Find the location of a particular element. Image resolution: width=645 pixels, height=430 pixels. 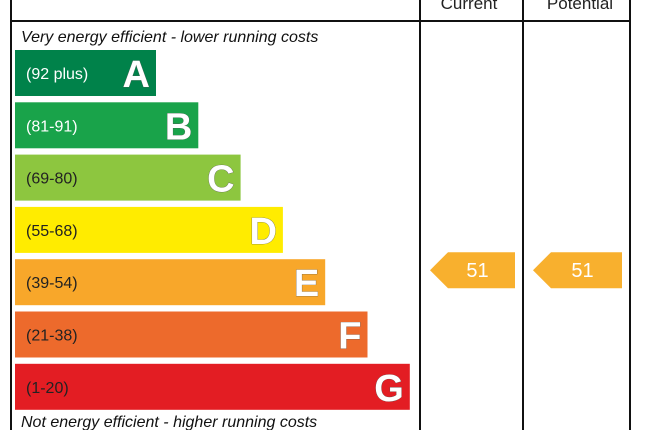

band-g-bar is located at coordinates (212, 386).